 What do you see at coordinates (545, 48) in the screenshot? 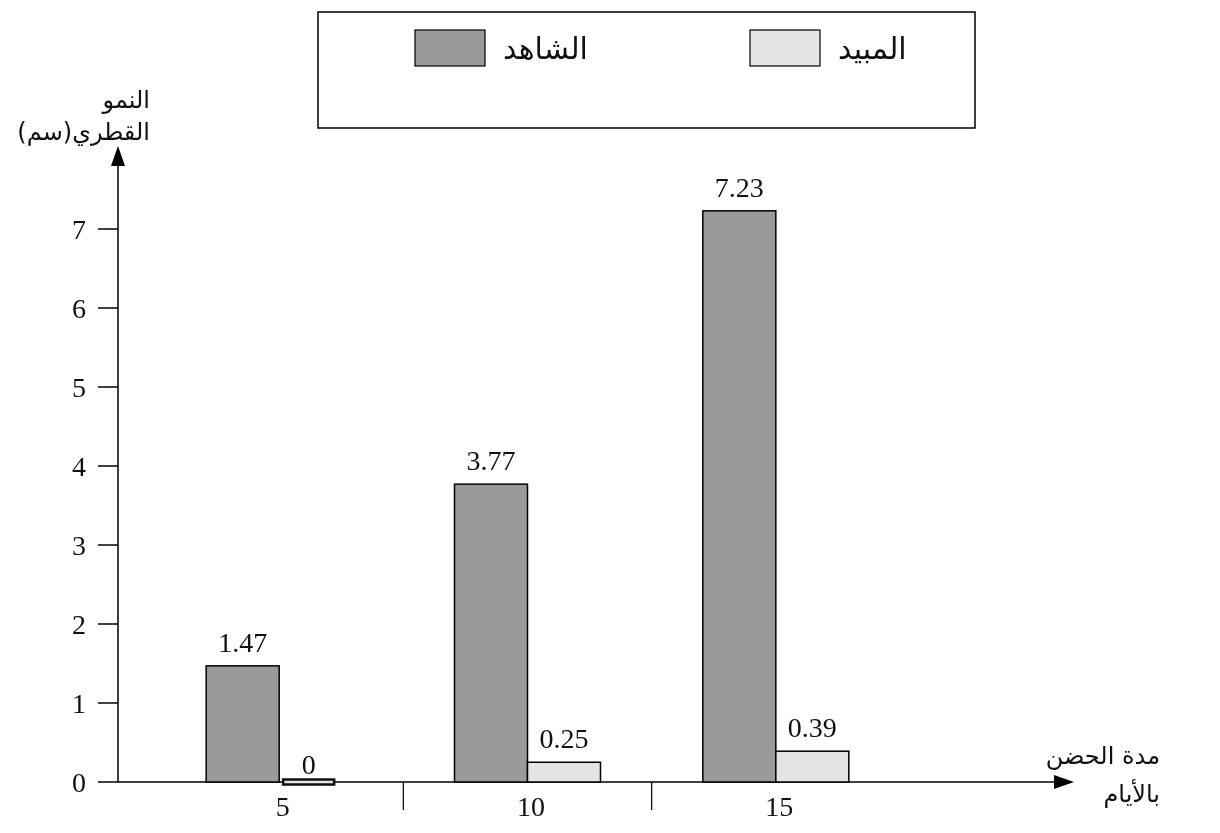
I see `legend-label: الشاهد` at bounding box center [545, 48].